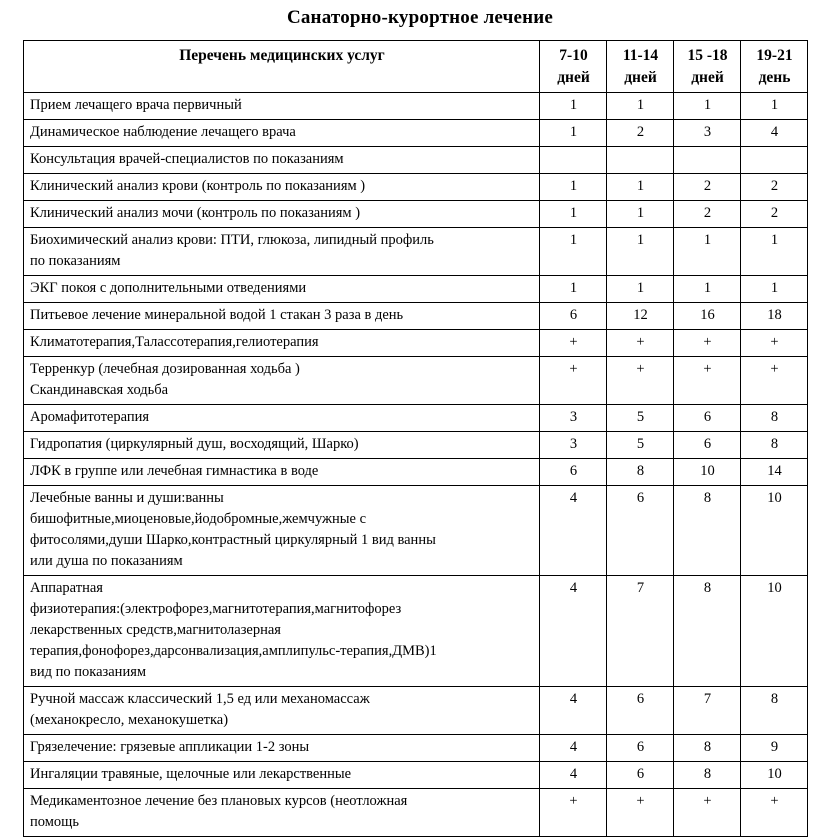 This screenshot has height=837, width=840. What do you see at coordinates (281, 66) in the screenshot?
I see `column-header-services: Перечень медицинских услуг` at bounding box center [281, 66].